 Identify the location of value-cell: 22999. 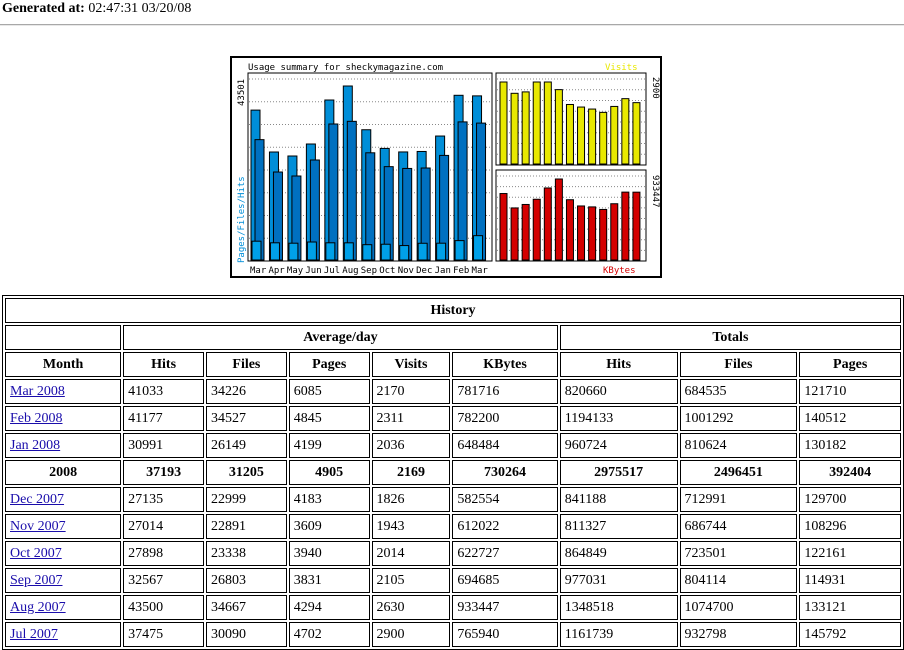
(246, 499).